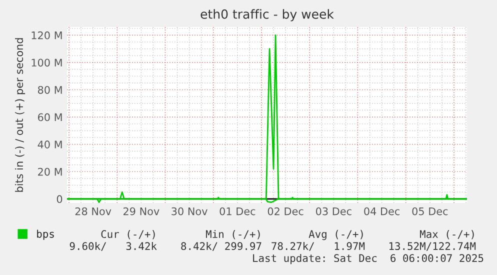 The height and width of the screenshot is (275, 497). I want to click on y-tick-label: 40 M, so click(50, 144).